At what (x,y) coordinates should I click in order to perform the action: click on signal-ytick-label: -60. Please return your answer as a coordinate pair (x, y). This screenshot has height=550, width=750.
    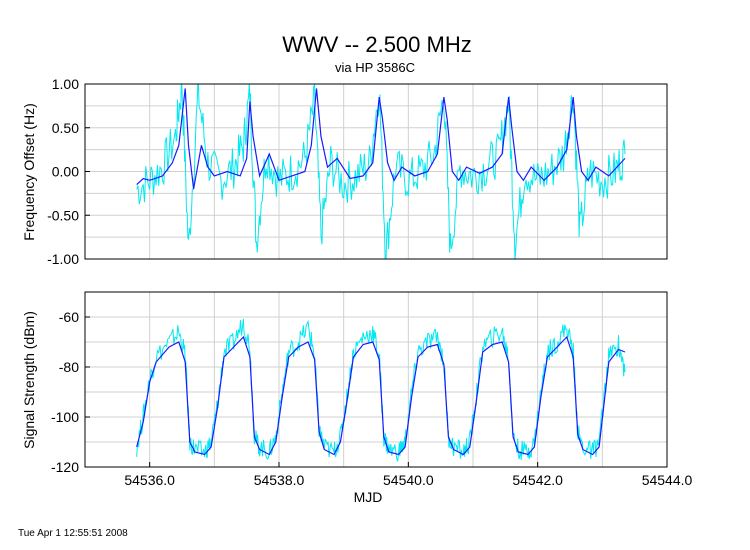
    Looking at the image, I should click on (69, 317).